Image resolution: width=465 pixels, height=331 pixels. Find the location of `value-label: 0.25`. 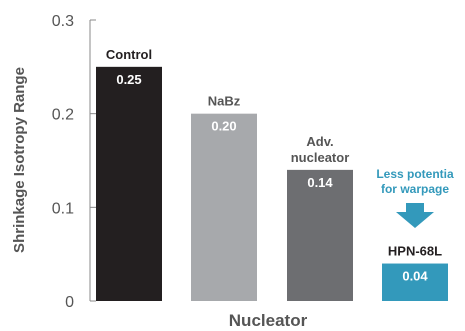

value-label: 0.25 is located at coordinates (128, 79).